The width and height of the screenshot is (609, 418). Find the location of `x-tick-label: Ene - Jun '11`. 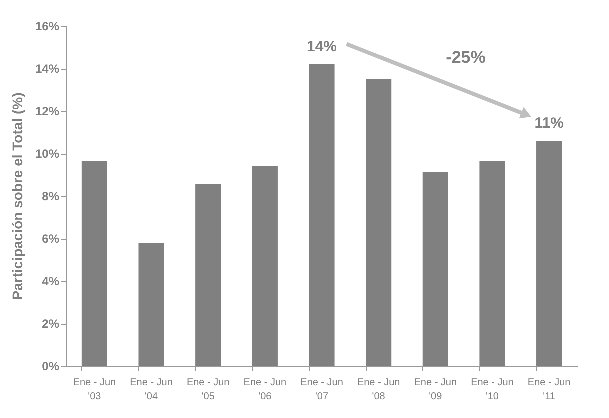

x-tick-label: Ene - Jun '11 is located at coordinates (549, 390).